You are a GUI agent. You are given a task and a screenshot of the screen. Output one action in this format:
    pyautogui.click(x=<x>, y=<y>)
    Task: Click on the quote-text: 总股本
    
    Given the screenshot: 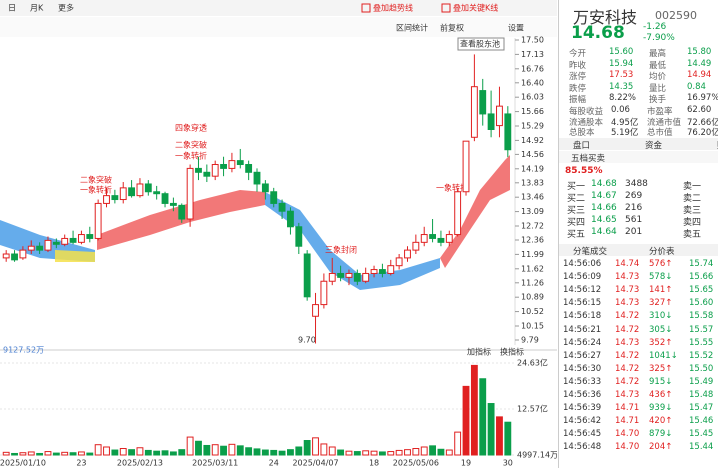 What is the action you would take?
    pyautogui.click(x=582, y=133)
    